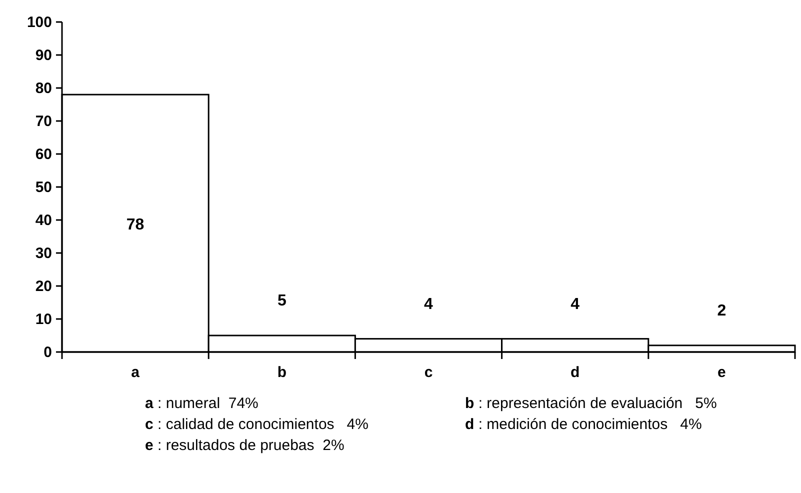  I want to click on y-tick-label: 60, so click(43, 154).